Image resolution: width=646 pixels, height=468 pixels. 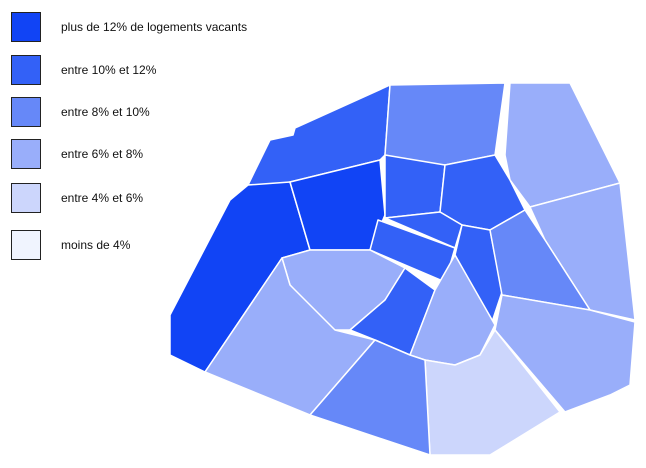 I want to click on region-e, so click(x=582, y=251).